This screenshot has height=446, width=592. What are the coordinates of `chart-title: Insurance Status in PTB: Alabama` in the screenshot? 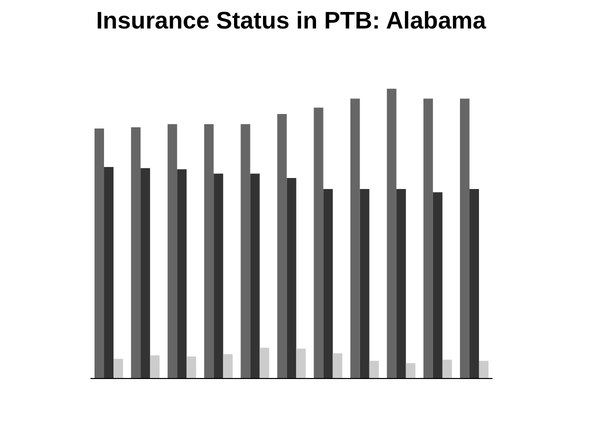 It's located at (291, 21).